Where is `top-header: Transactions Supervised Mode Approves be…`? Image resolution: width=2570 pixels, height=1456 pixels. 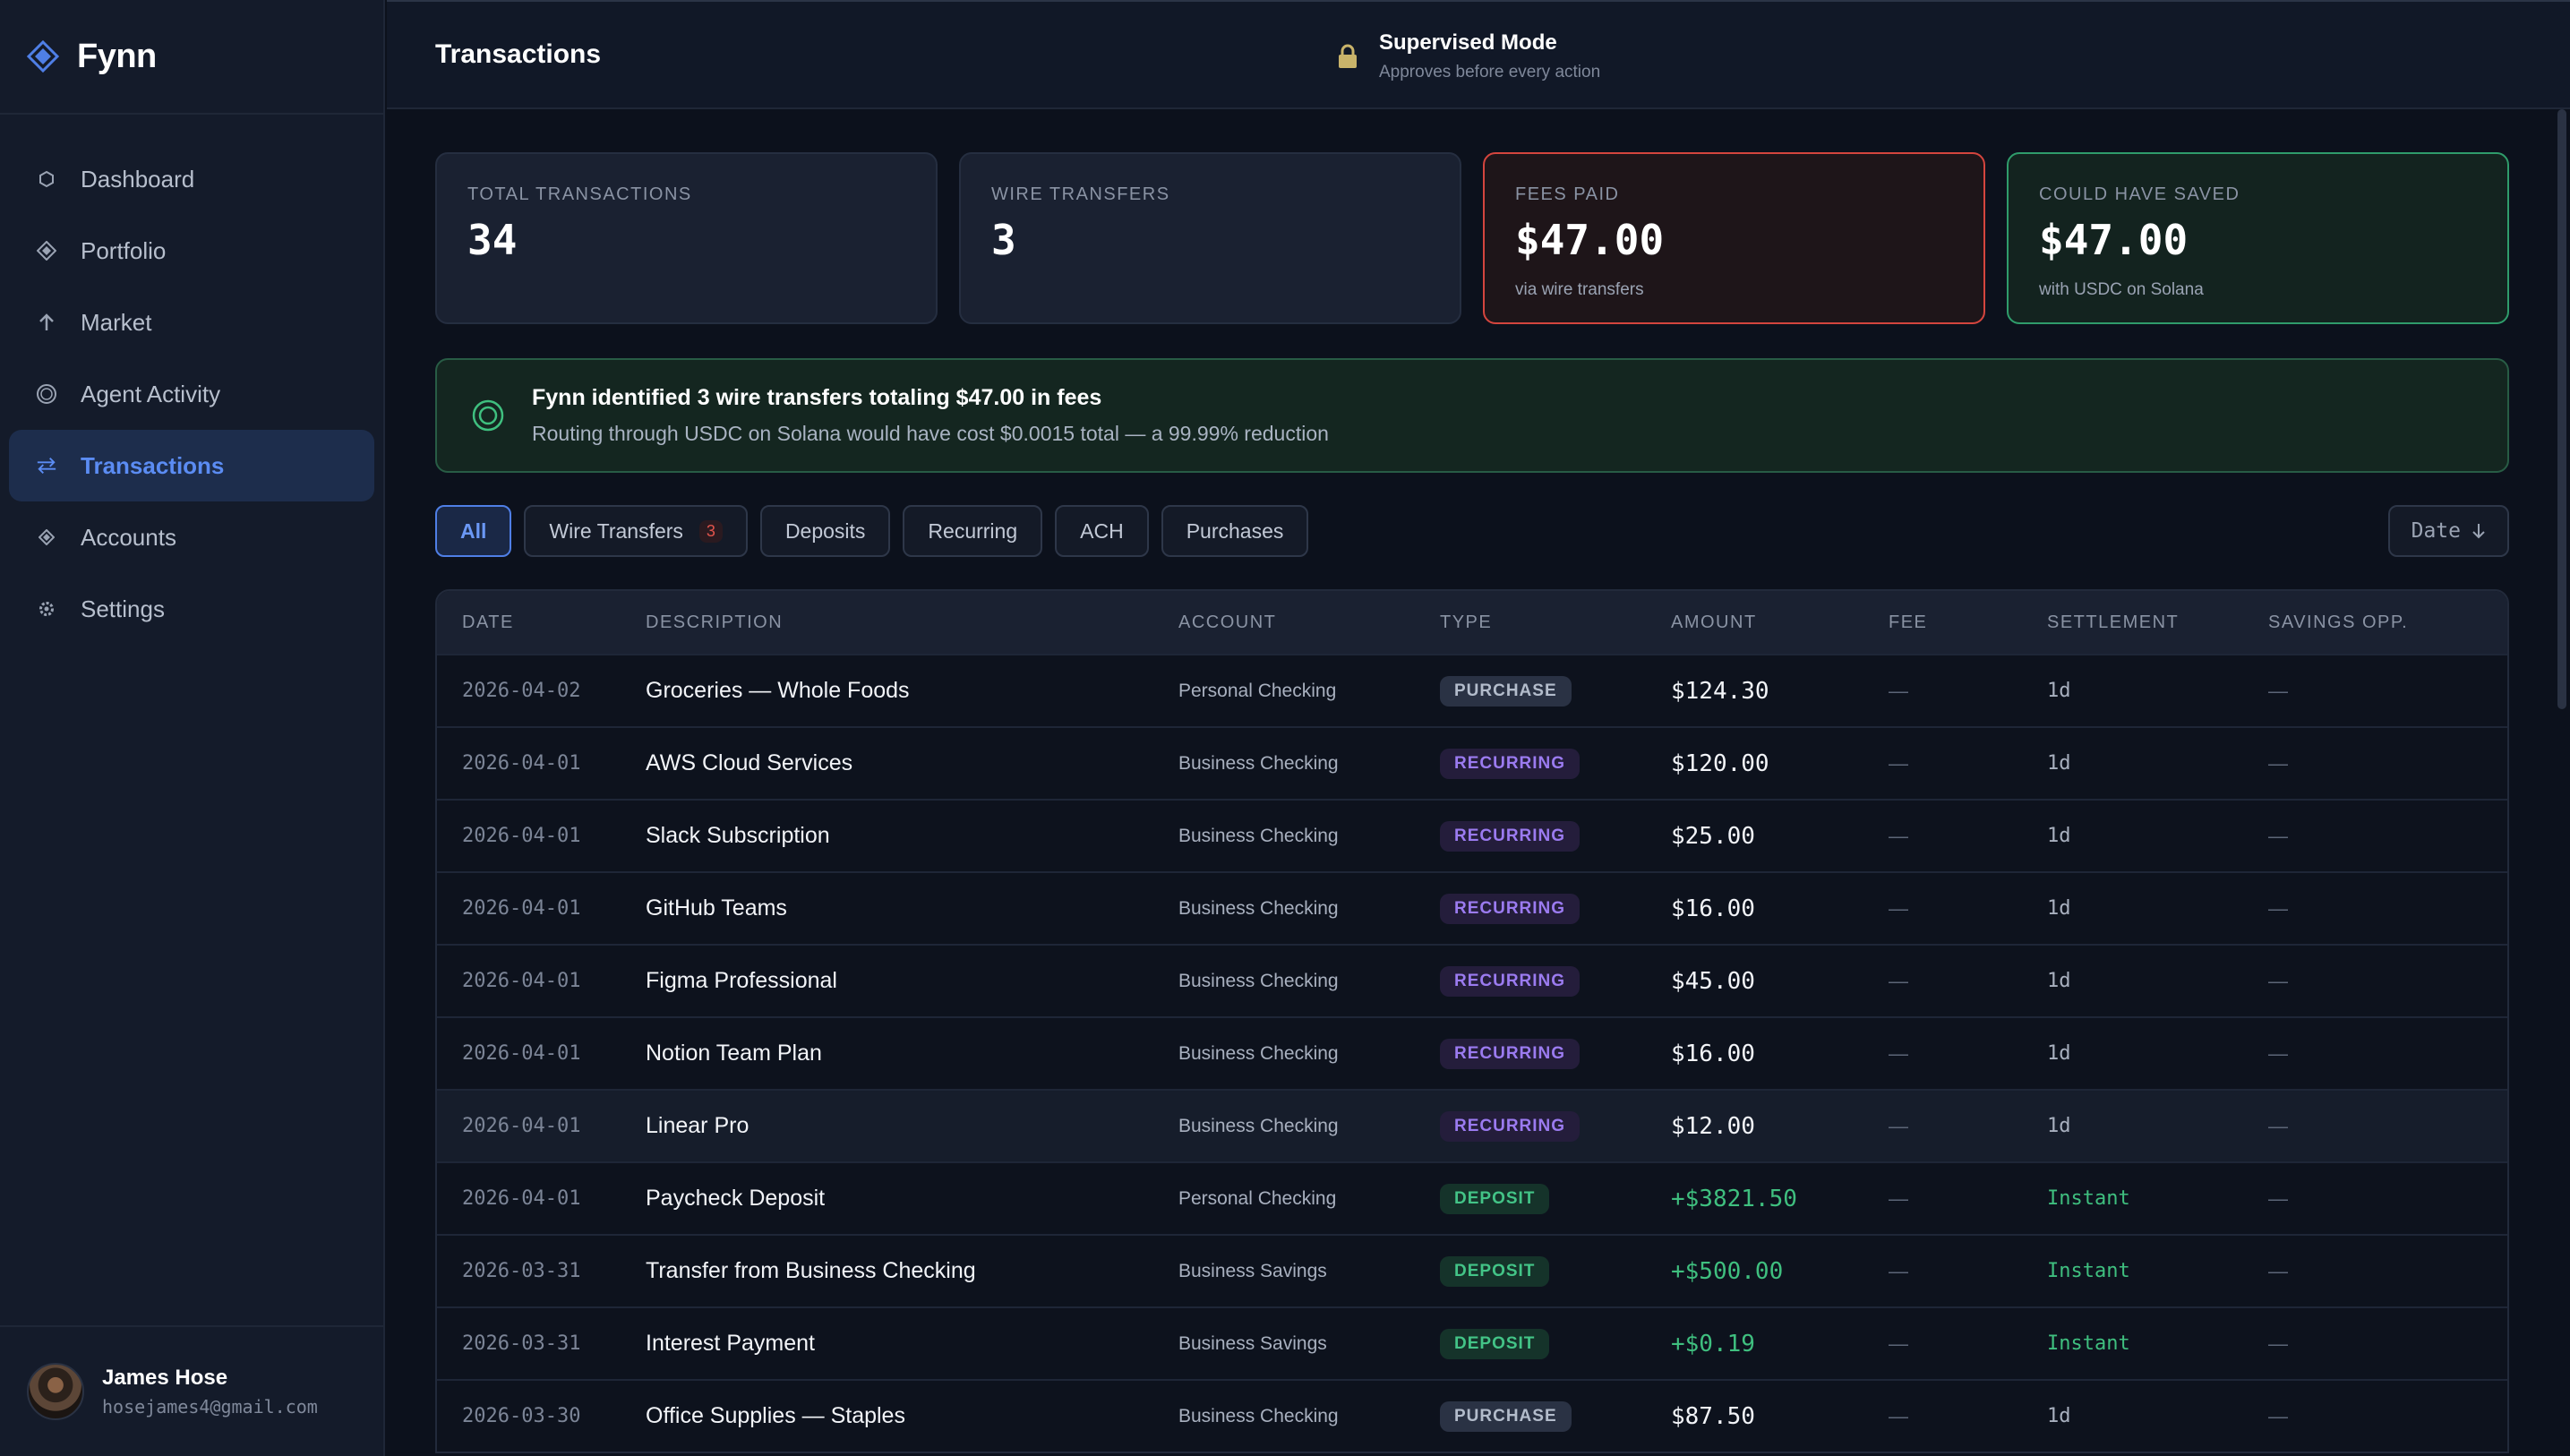
top-header: Transactions Supervised Mode Approves be… is located at coordinates (1478, 54).